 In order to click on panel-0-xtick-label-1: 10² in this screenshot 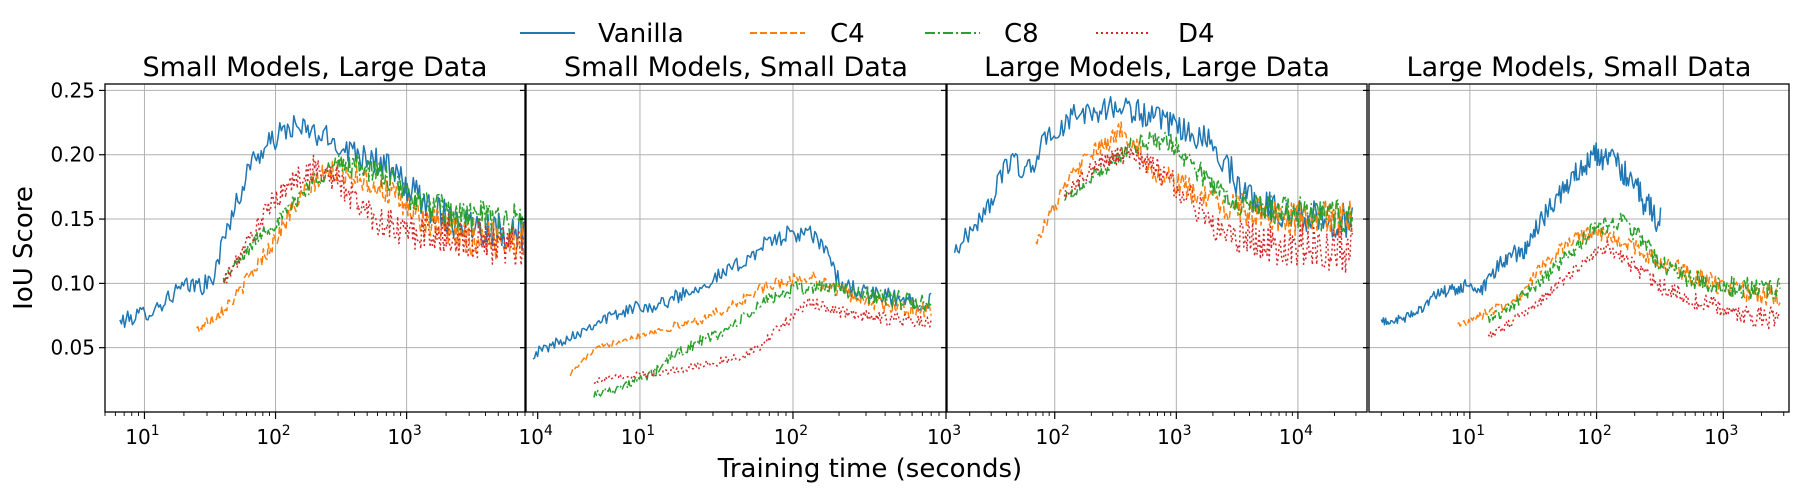, I will do `click(273, 436)`.